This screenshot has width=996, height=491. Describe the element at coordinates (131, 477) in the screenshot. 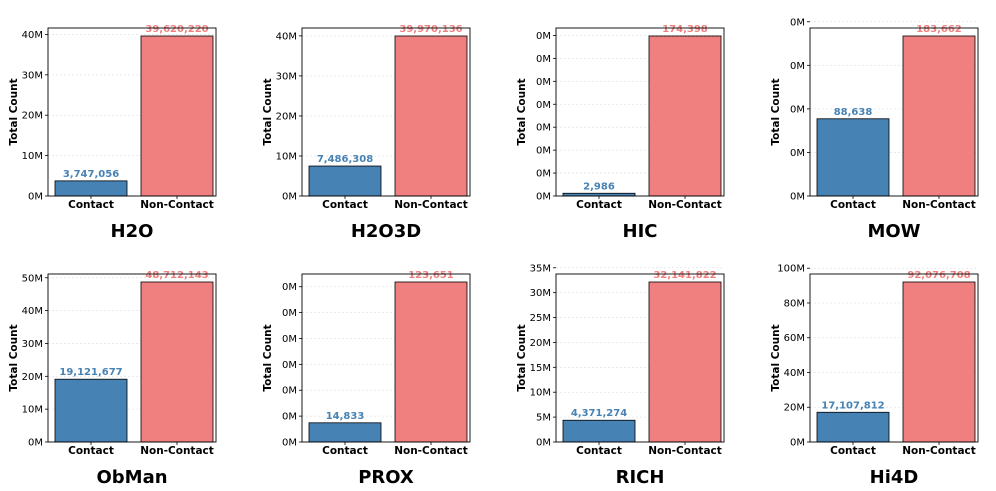

I see `chart-title: ObMan` at that location.